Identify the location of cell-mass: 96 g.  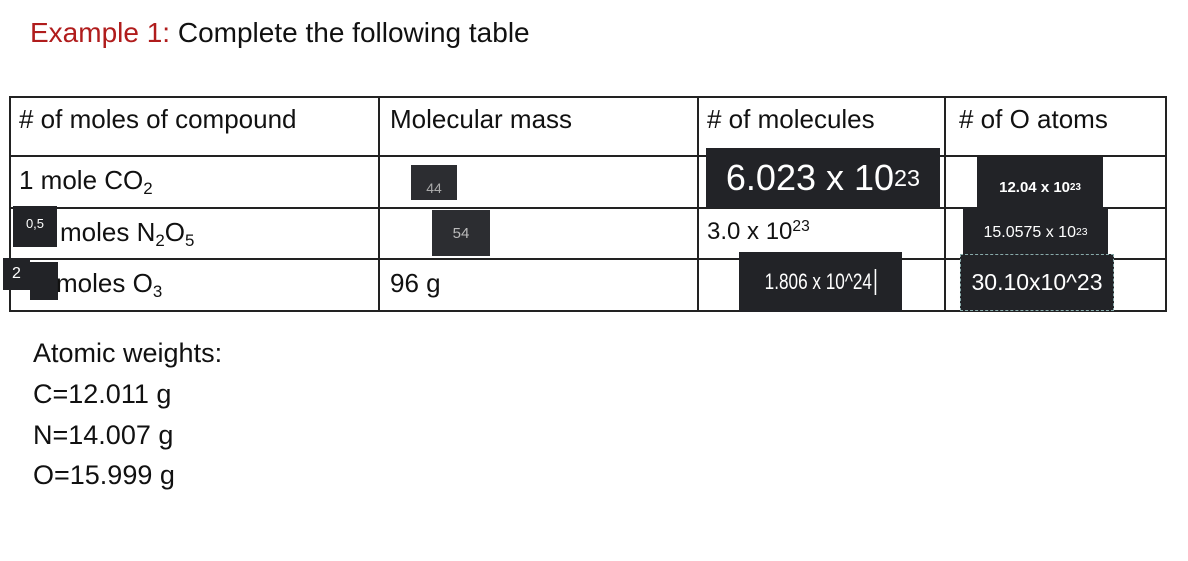
(415, 283).